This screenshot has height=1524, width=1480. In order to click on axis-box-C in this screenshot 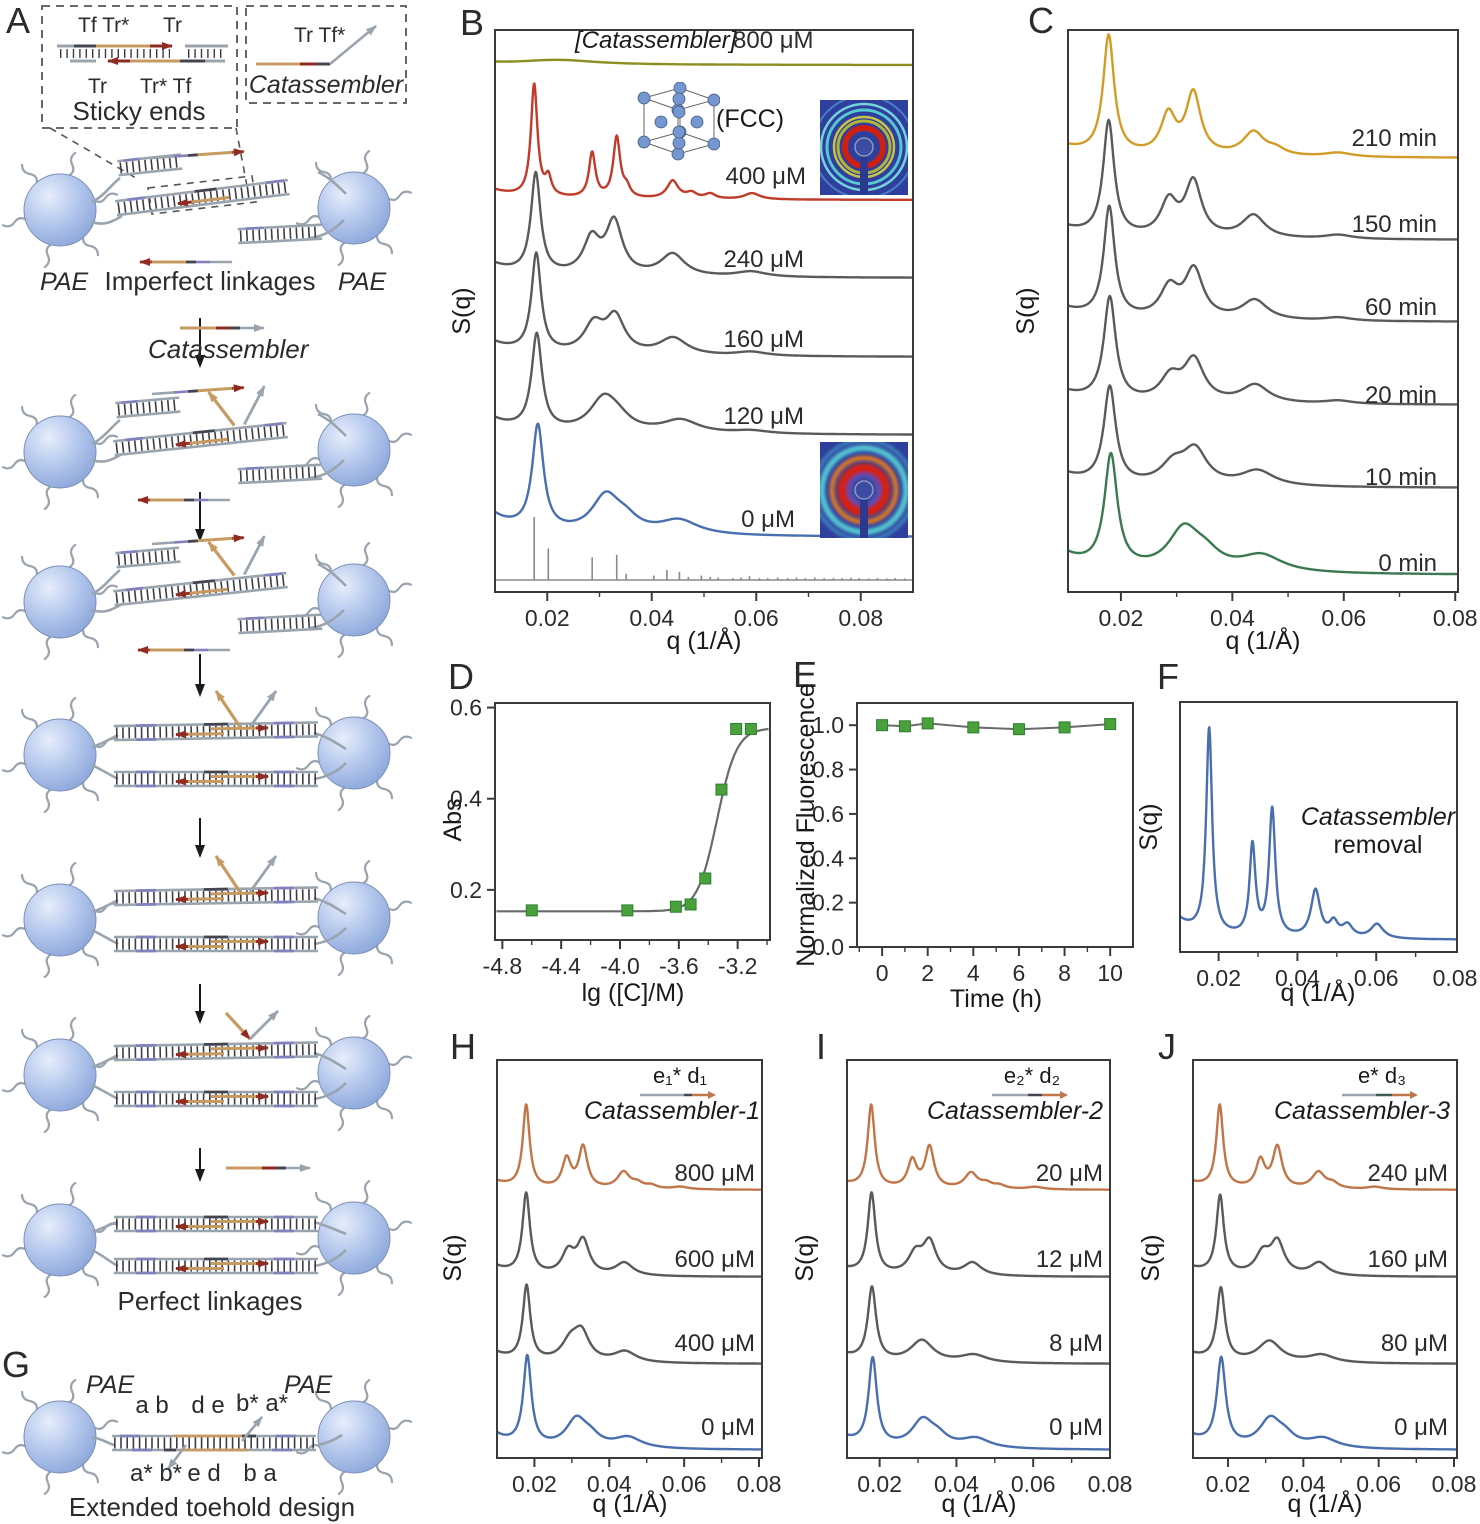, I will do `click(1263, 311)`.